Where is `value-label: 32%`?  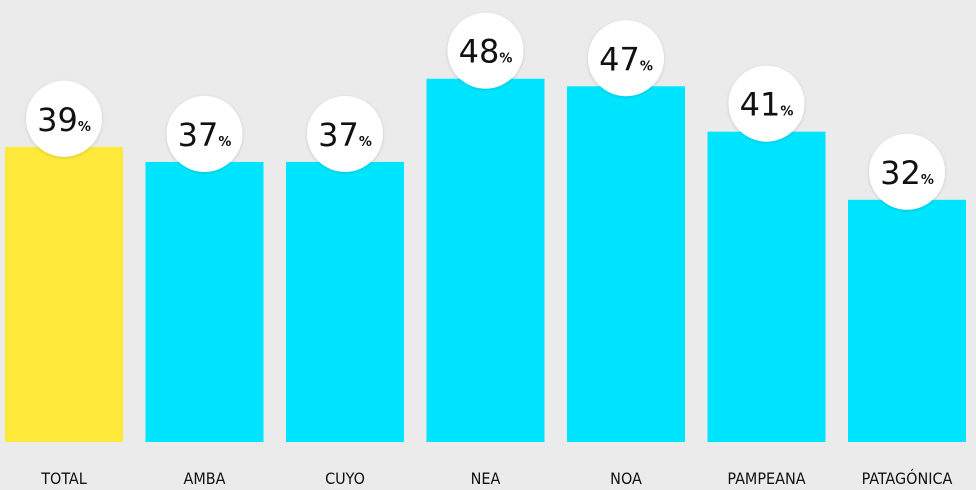 value-label: 32% is located at coordinates (907, 173).